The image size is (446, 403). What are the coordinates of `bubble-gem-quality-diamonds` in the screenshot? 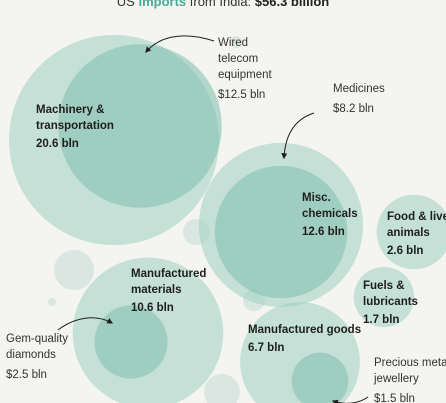 It's located at (131, 342).